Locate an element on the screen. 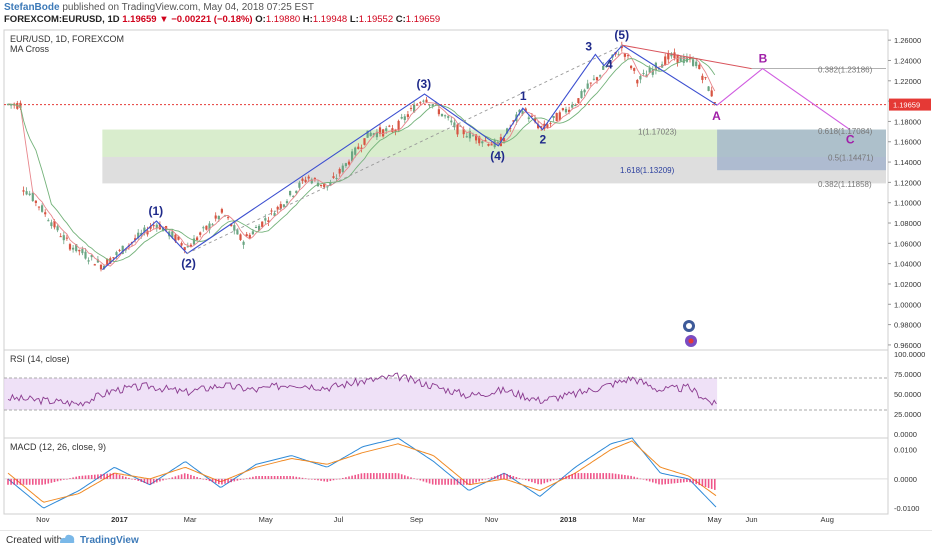 The height and width of the screenshot is (551, 932). dividend-event-icon is located at coordinates (691, 341).